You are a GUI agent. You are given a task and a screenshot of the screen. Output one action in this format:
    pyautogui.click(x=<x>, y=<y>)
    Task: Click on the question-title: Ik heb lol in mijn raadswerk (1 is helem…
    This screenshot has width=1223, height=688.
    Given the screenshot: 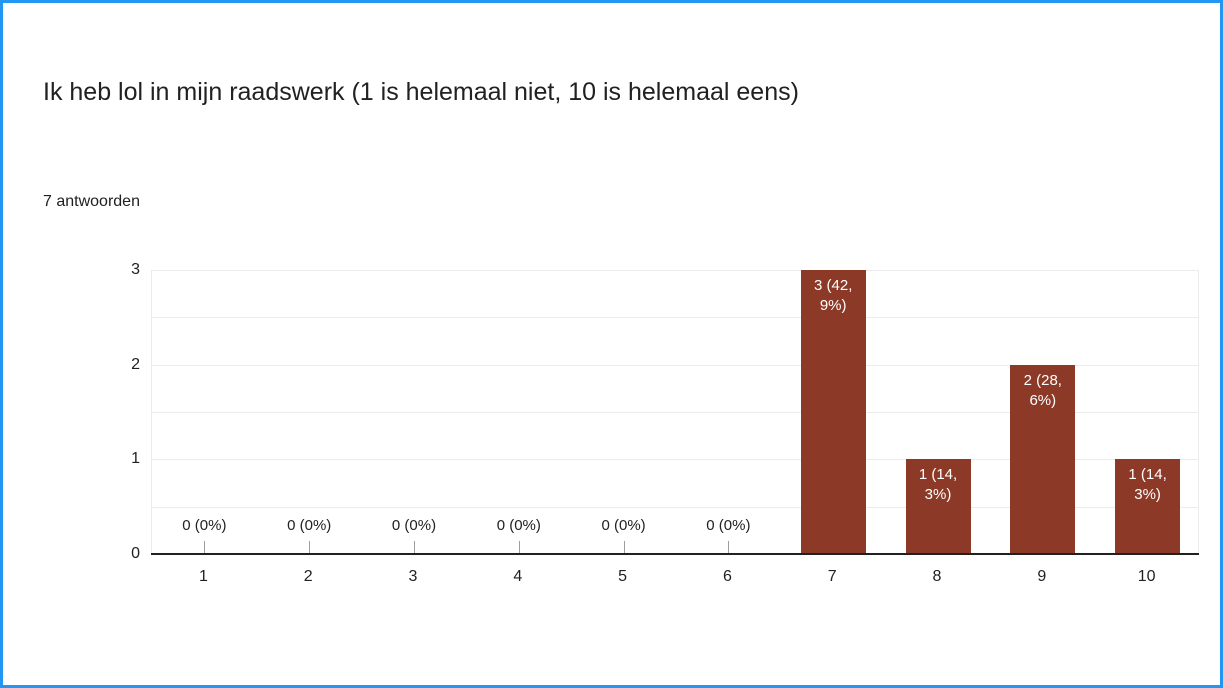 What is the action you would take?
    pyautogui.click(x=421, y=92)
    